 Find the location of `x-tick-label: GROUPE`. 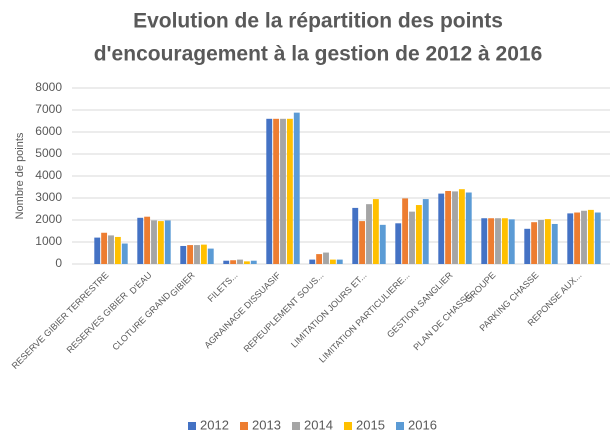

x-tick-label: GROUPE is located at coordinates (480, 287).